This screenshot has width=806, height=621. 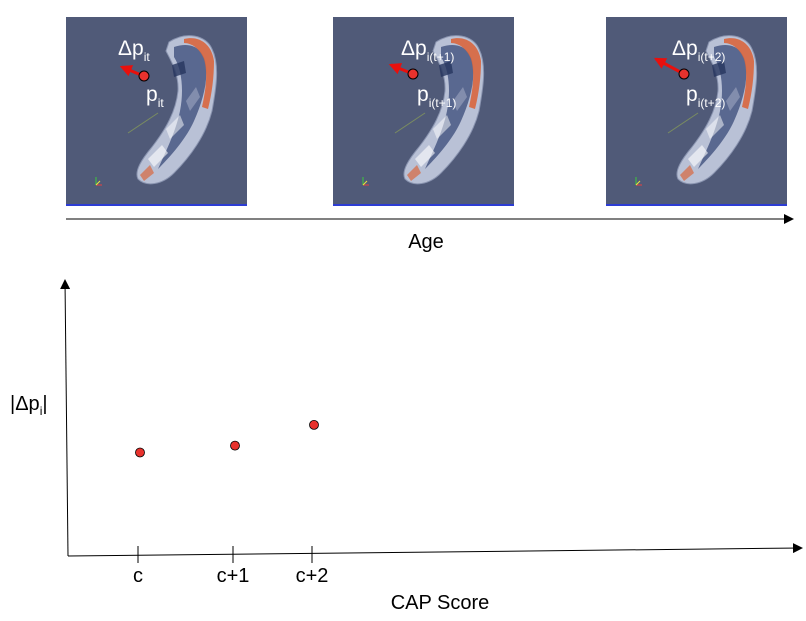 I want to click on delta-label: Δpit, so click(x=134, y=50).